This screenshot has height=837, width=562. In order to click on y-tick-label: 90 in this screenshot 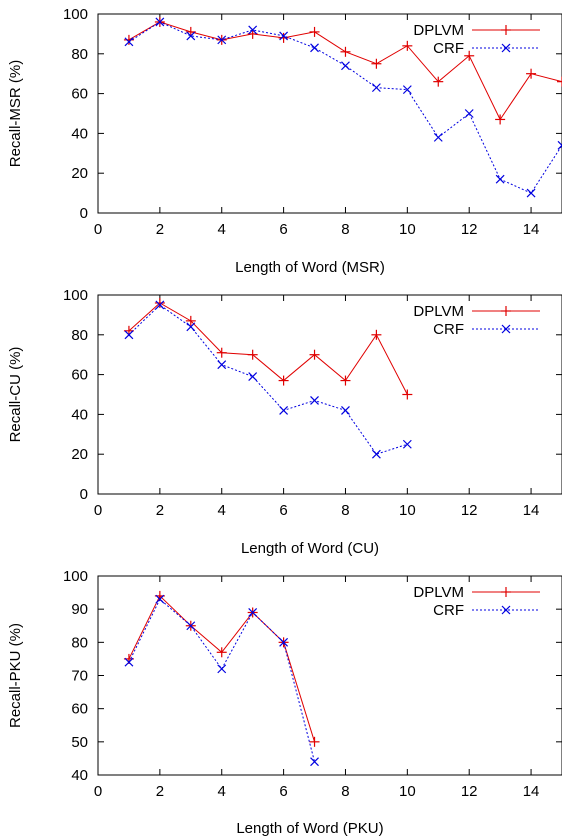, I will do `click(79, 609)`.